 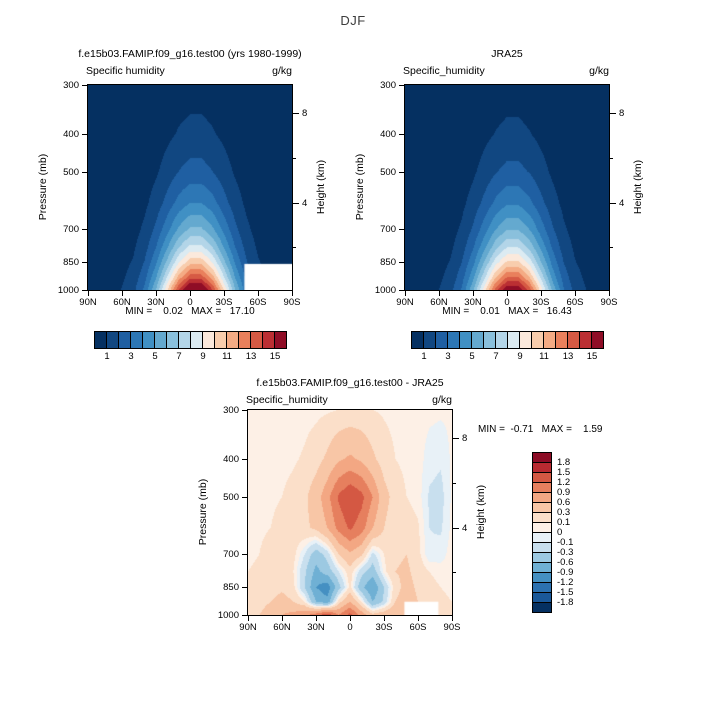 I want to click on panel-obs-contour-plot, so click(x=507, y=187).